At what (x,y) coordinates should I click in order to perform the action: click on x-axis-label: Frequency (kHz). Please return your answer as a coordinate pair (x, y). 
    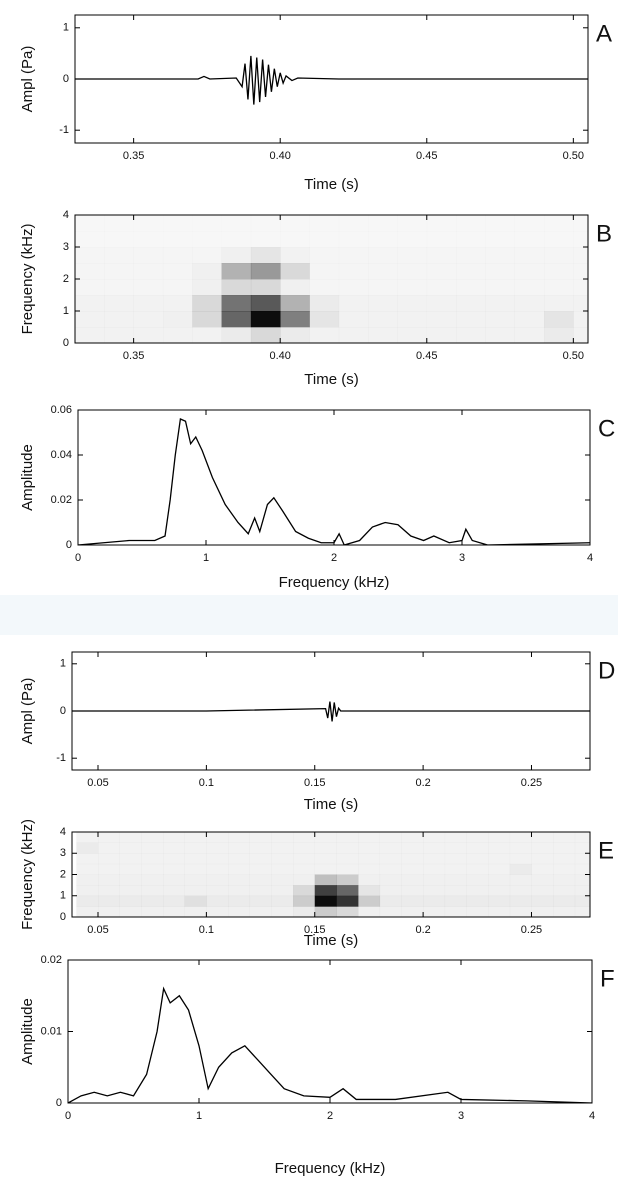
    Looking at the image, I should click on (334, 582).